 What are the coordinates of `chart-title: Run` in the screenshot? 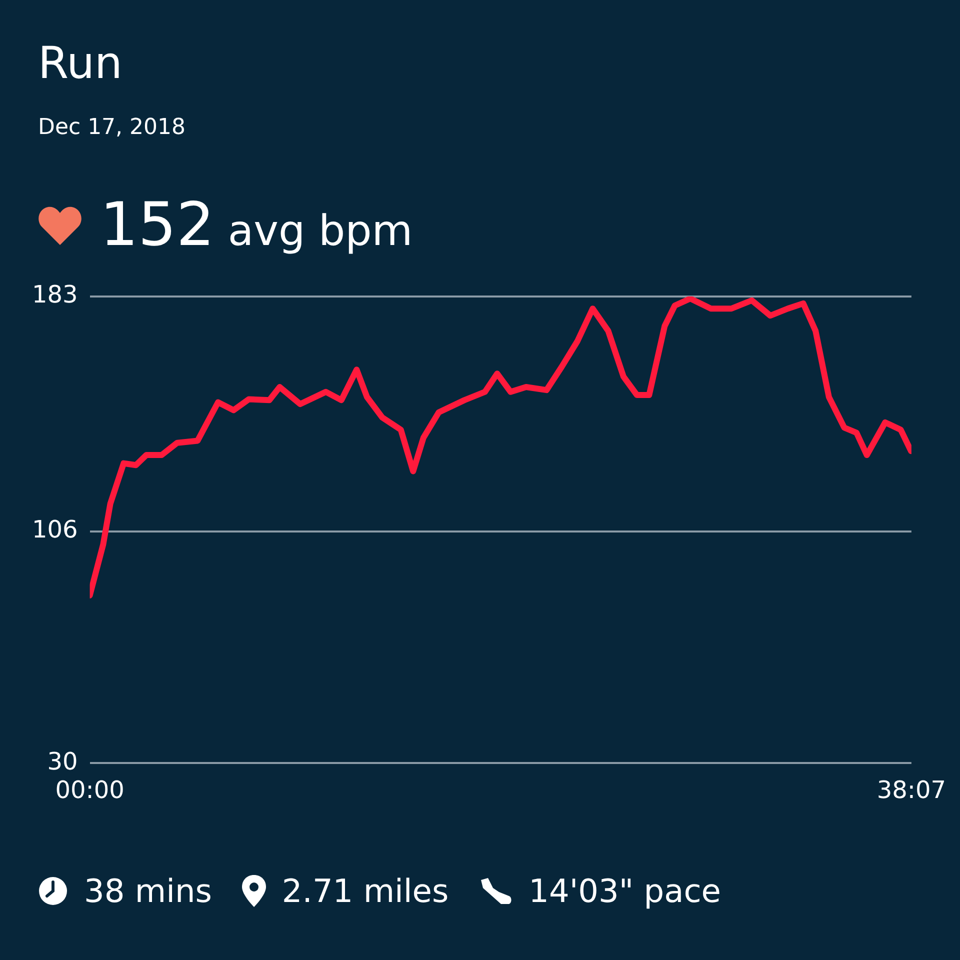 It's located at (80, 63).